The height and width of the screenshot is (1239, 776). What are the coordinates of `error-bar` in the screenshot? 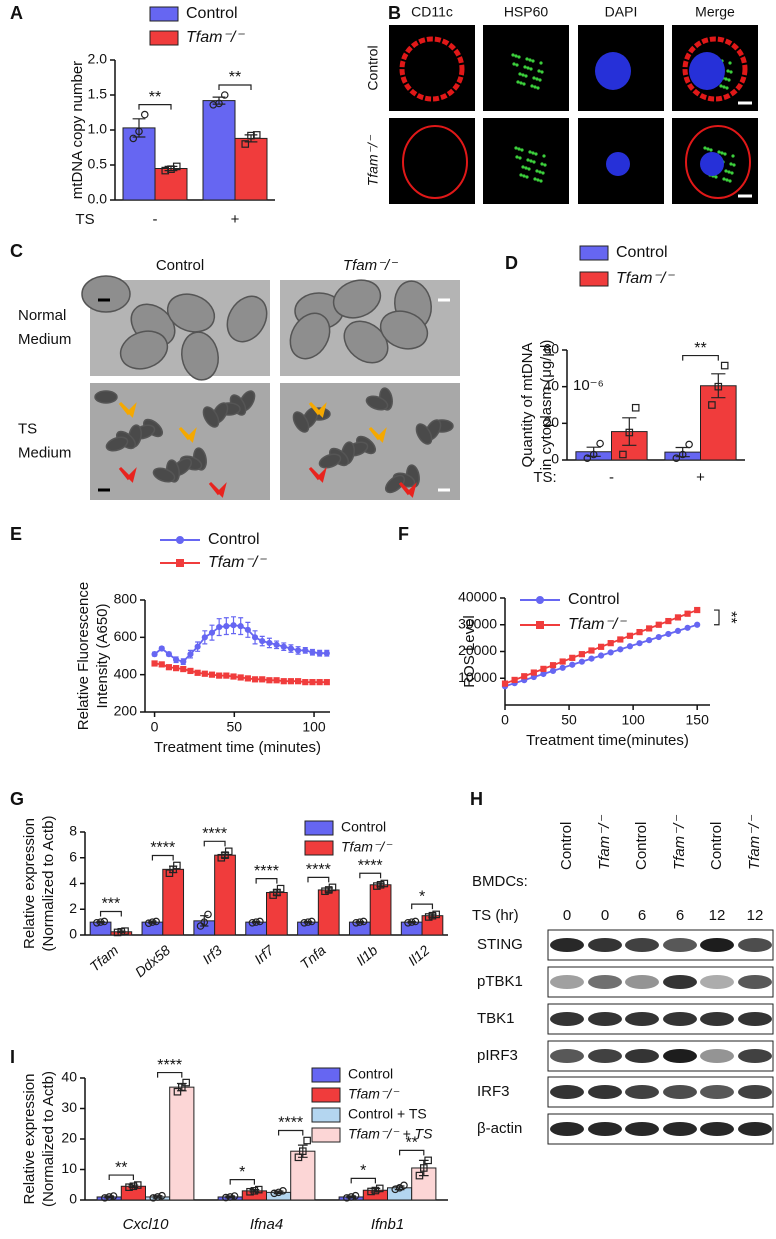 It's located at (718, 386).